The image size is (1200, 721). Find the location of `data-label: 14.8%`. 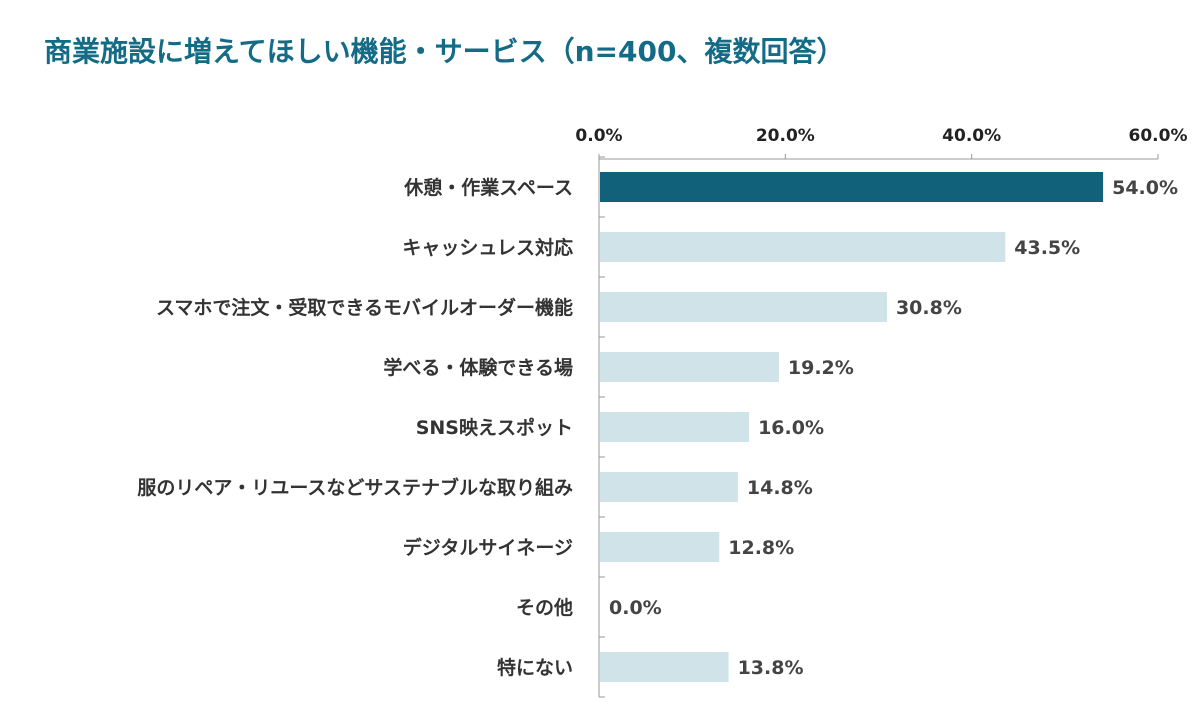

data-label: 14.8% is located at coordinates (780, 488).